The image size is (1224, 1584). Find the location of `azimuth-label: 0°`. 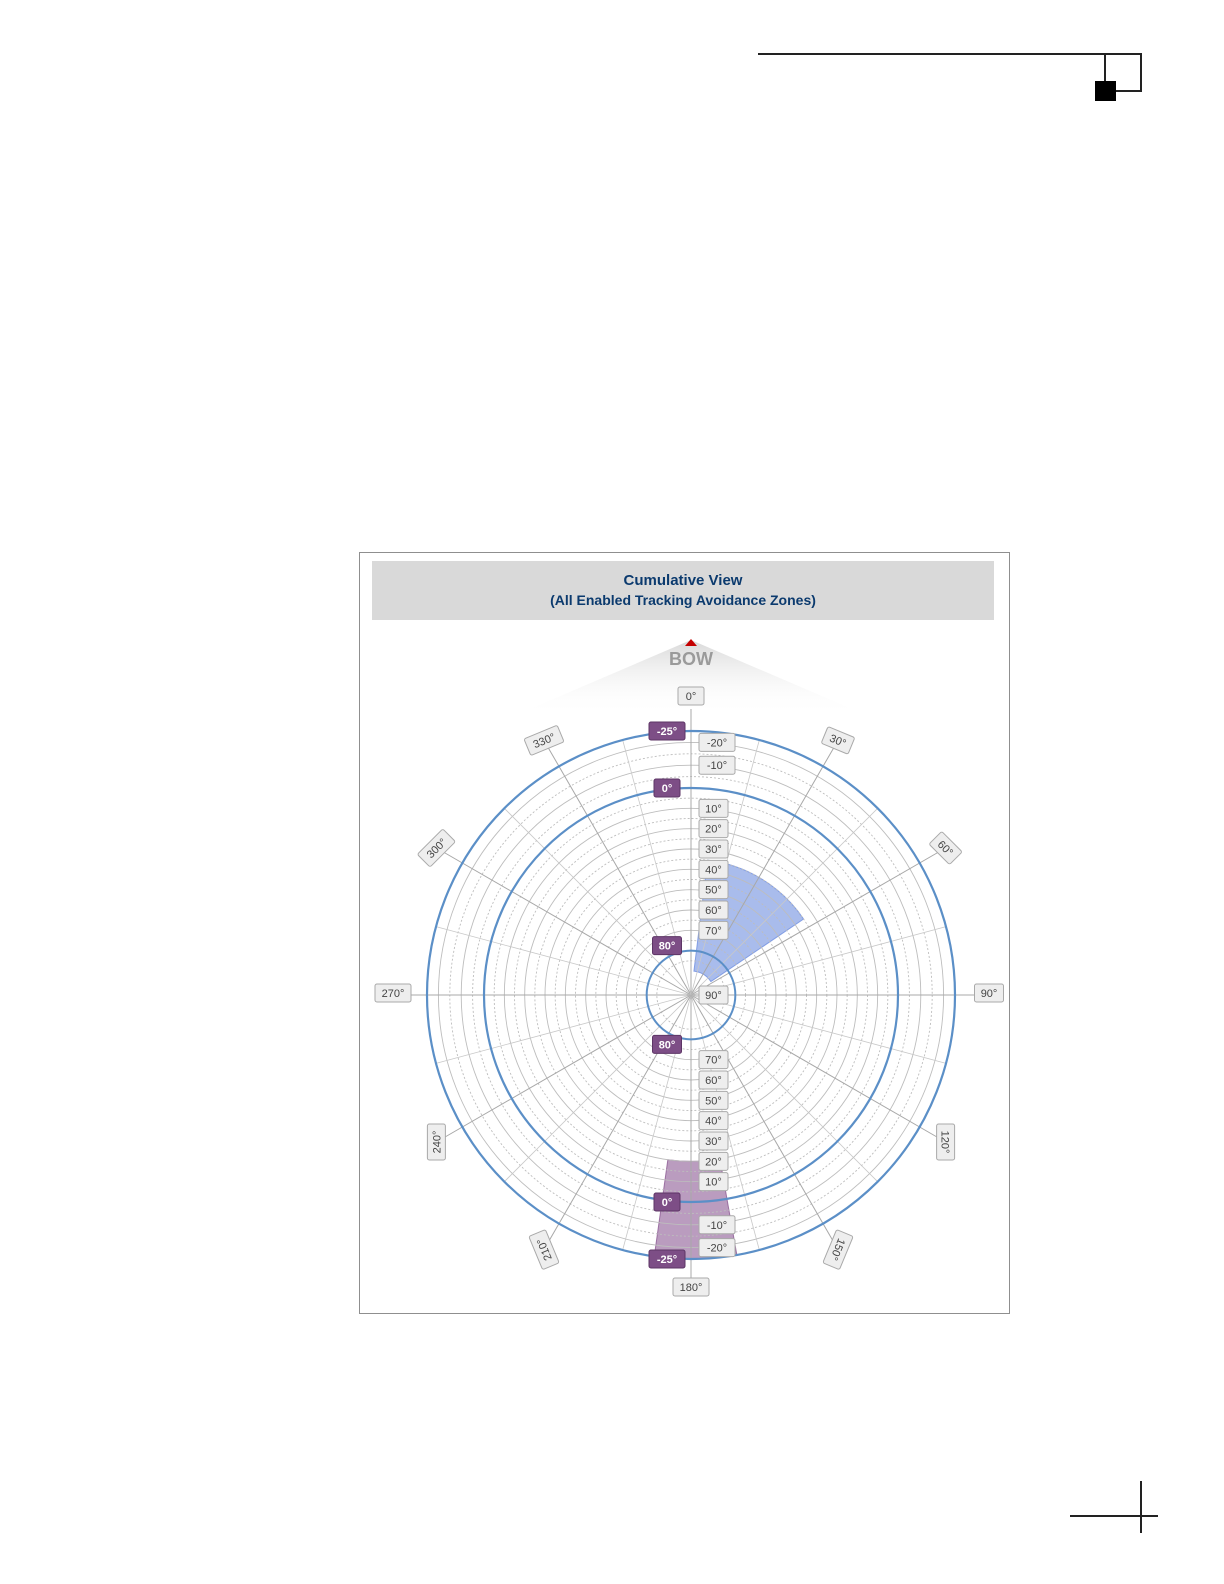

azimuth-label: 0° is located at coordinates (691, 697).